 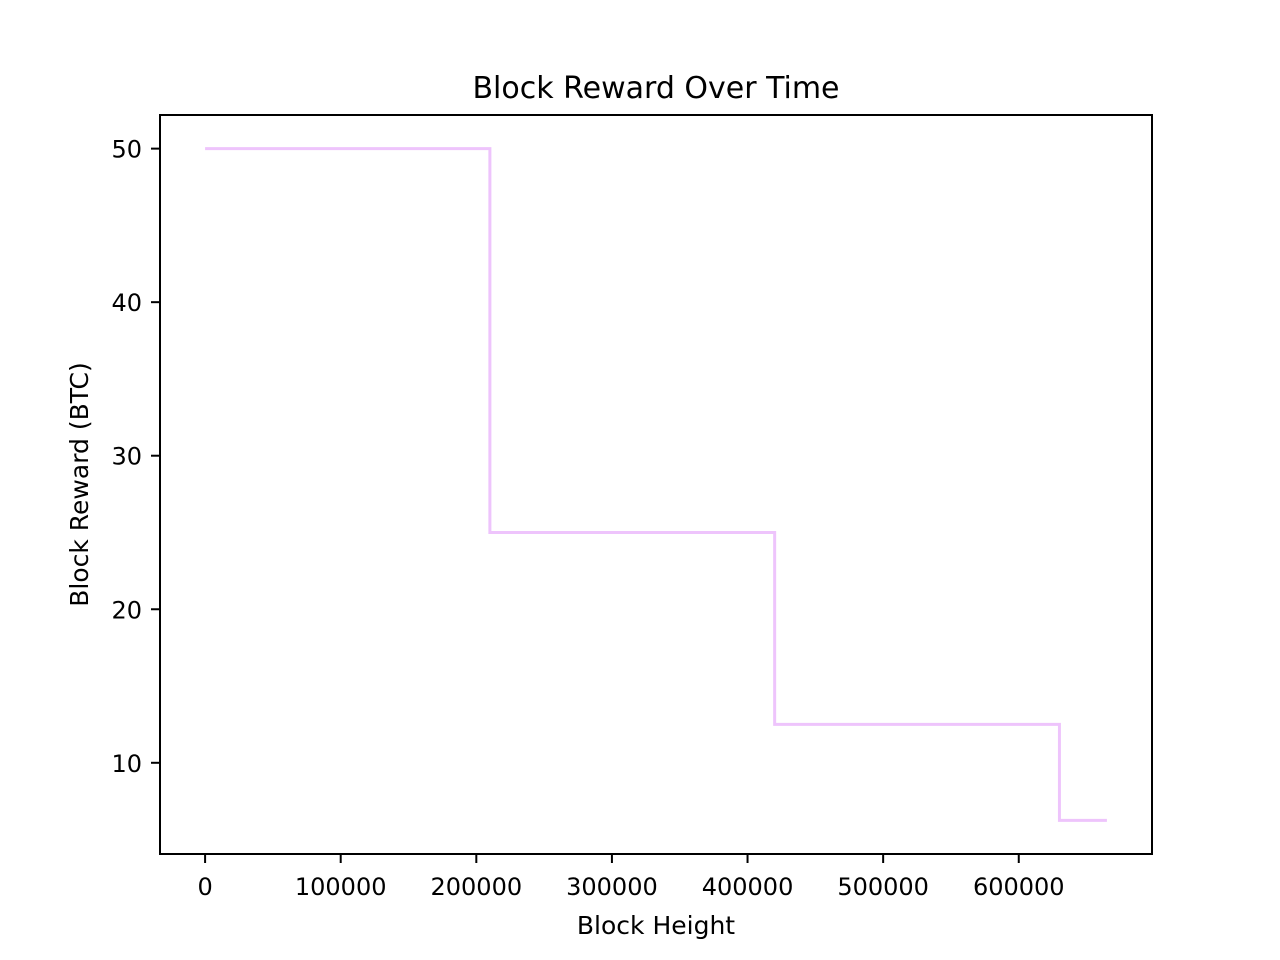 I want to click on y-tick-label: 10, so click(x=126, y=764).